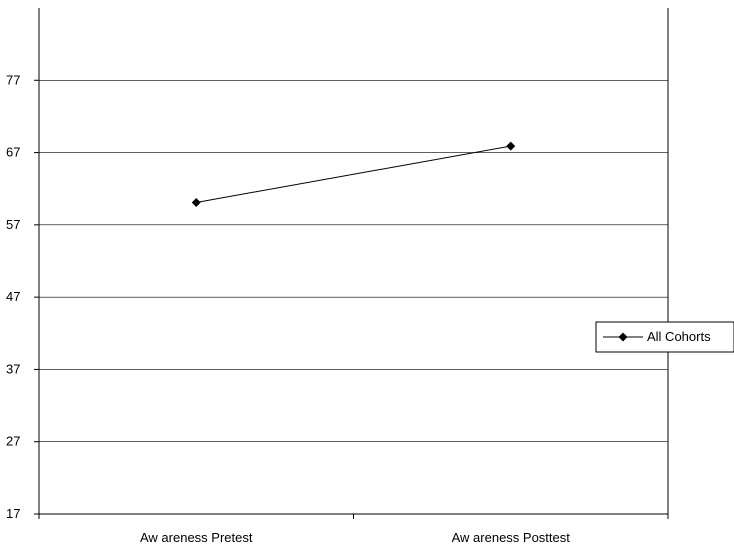  I want to click on y-tick-label: 37, so click(13, 368).